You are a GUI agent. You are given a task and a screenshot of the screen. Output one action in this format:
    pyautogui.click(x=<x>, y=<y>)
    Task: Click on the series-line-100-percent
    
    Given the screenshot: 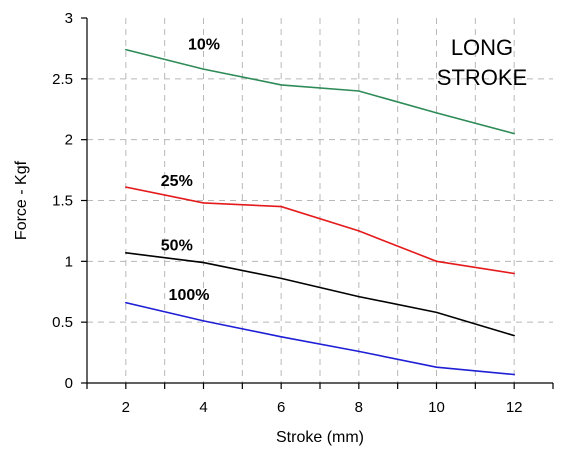 What is the action you would take?
    pyautogui.click(x=320, y=338)
    